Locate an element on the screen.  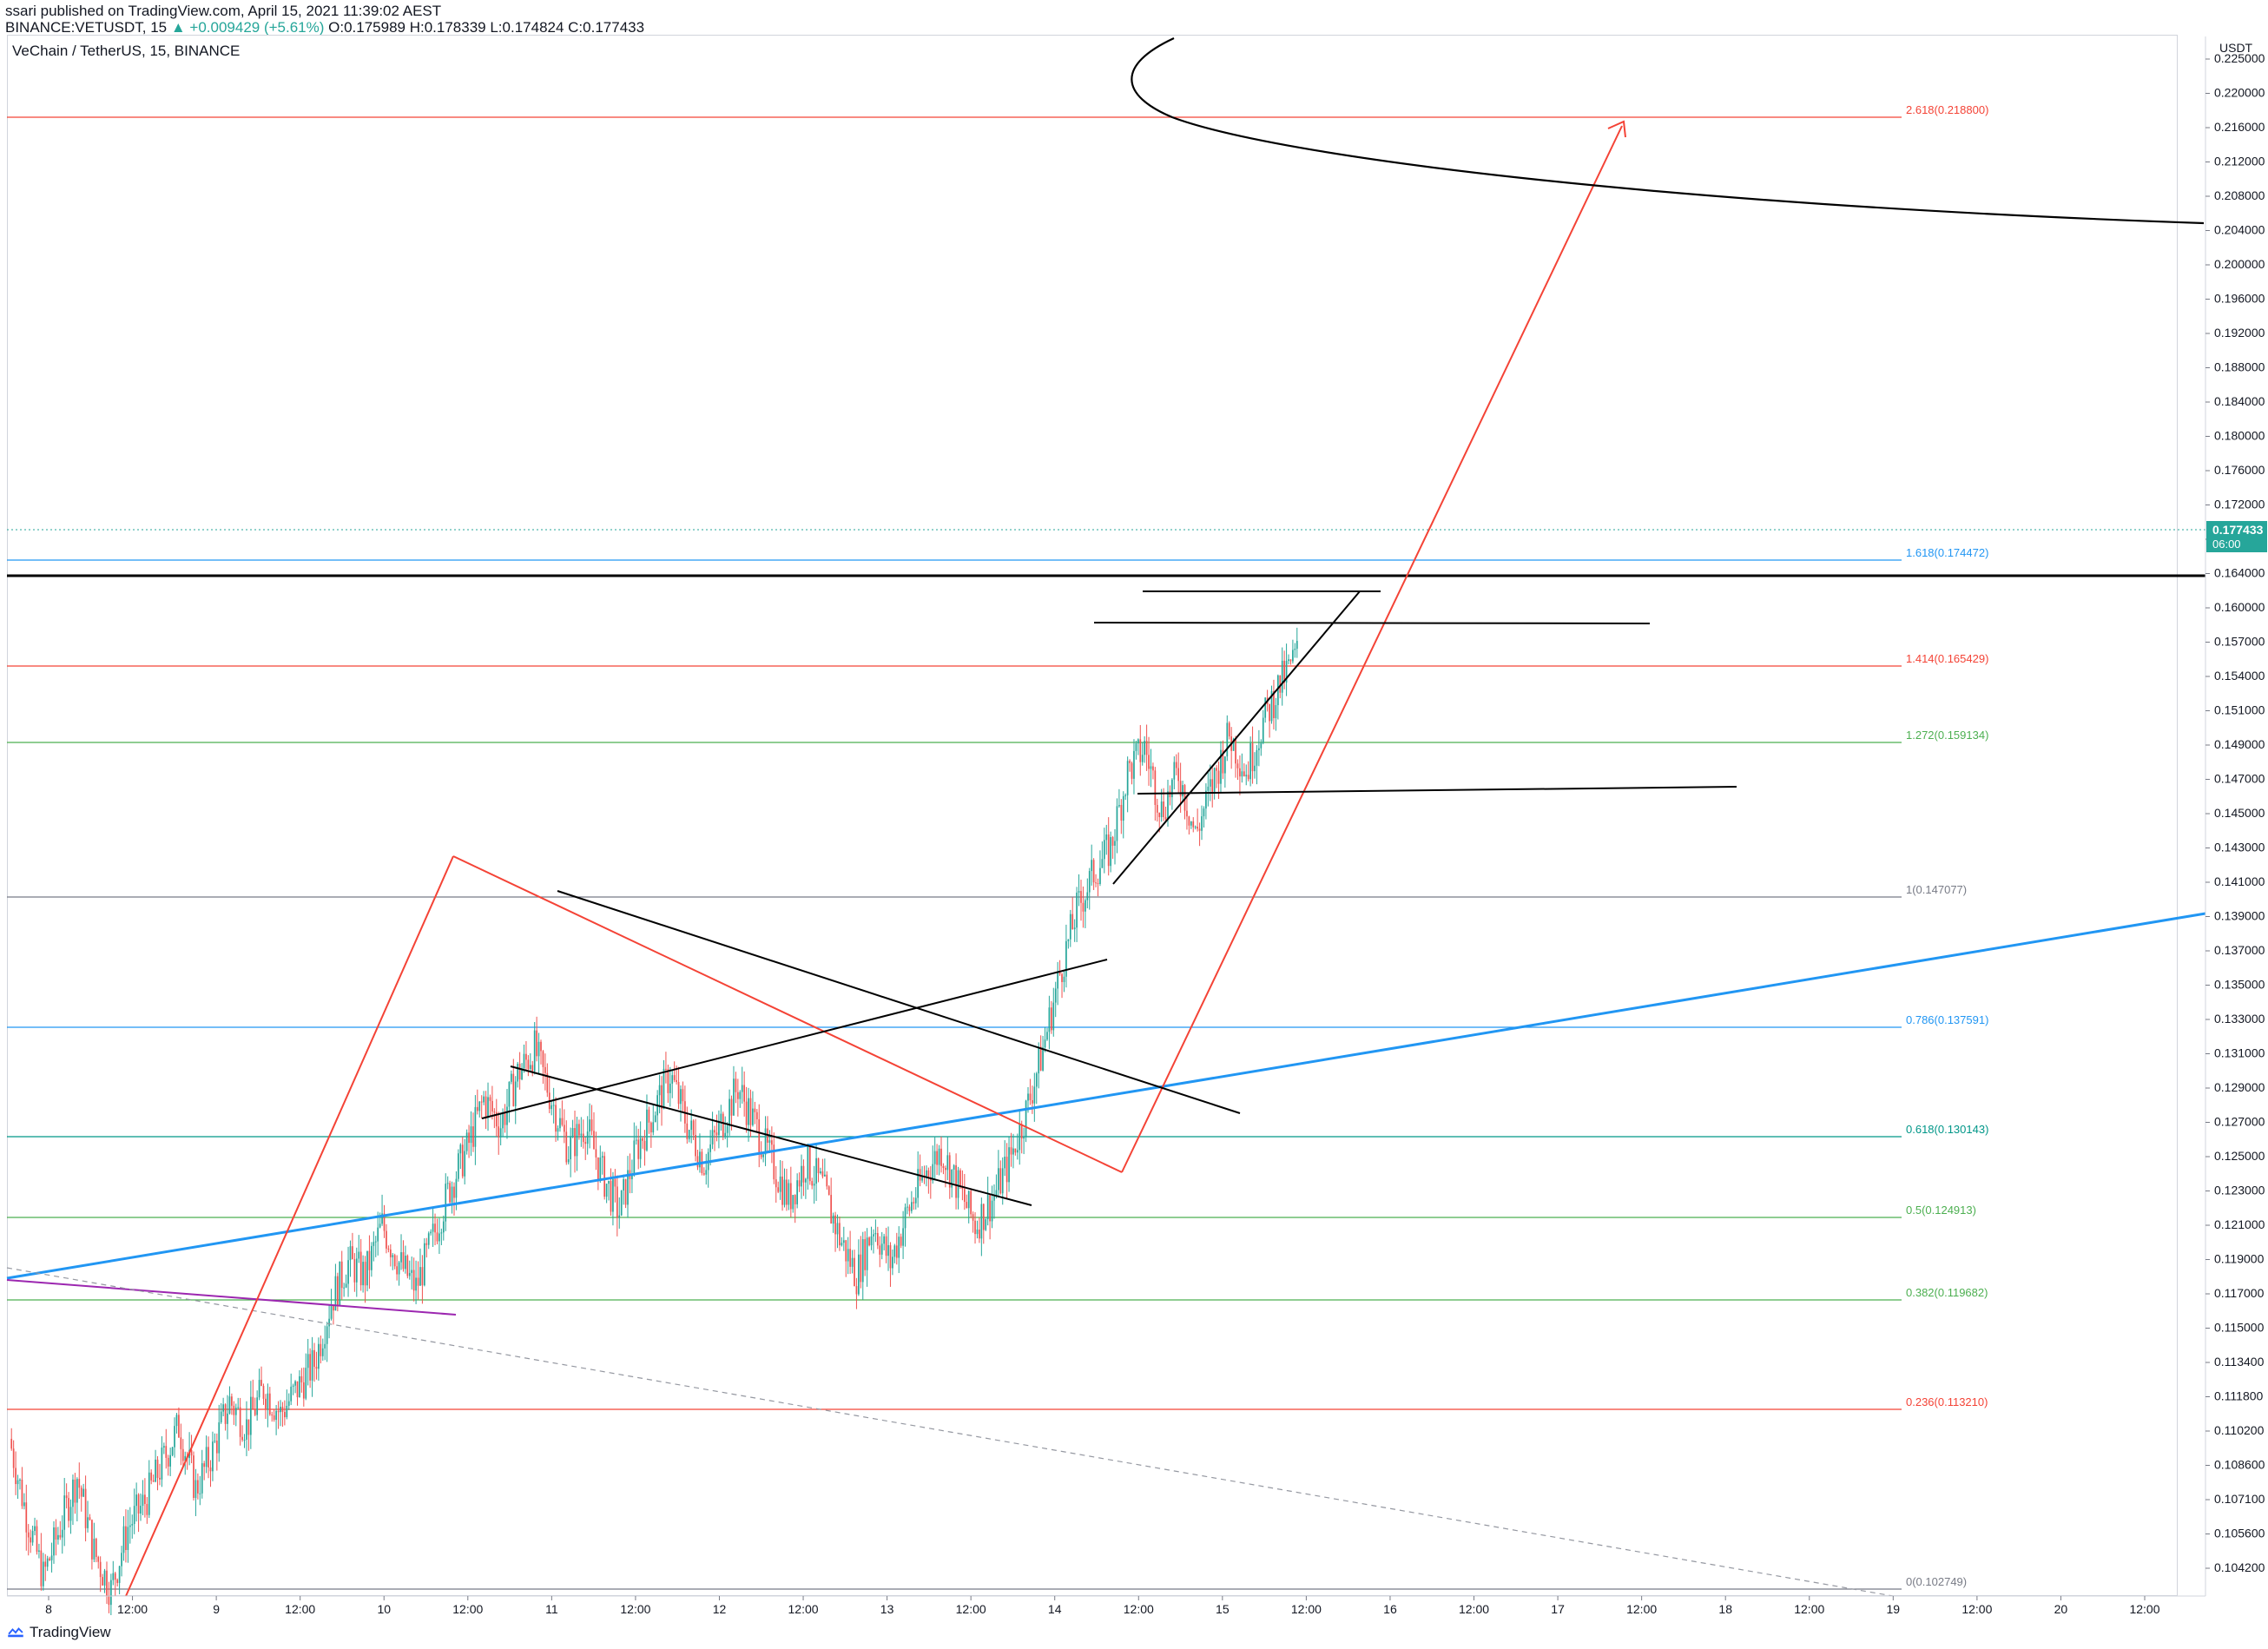
bar-countdown: 06:00 is located at coordinates (2226, 544).